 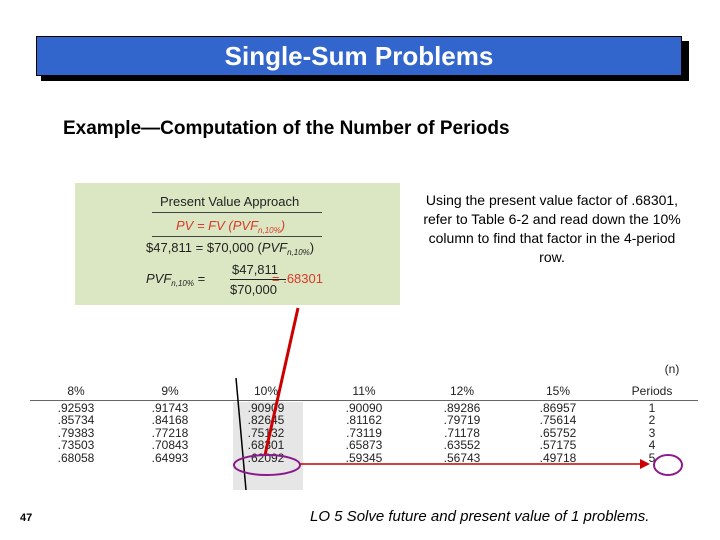 I want to click on panel-heading: Present Value Approach, so click(x=230, y=201).